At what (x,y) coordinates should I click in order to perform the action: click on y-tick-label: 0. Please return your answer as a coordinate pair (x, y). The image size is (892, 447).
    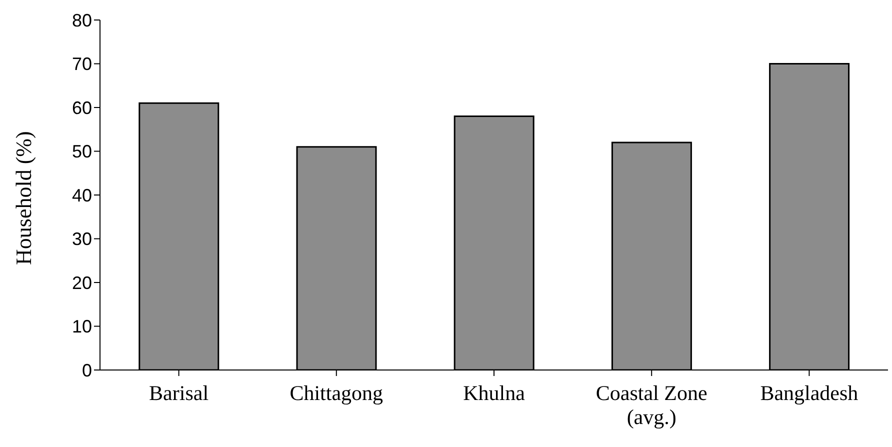
    Looking at the image, I should click on (87, 370).